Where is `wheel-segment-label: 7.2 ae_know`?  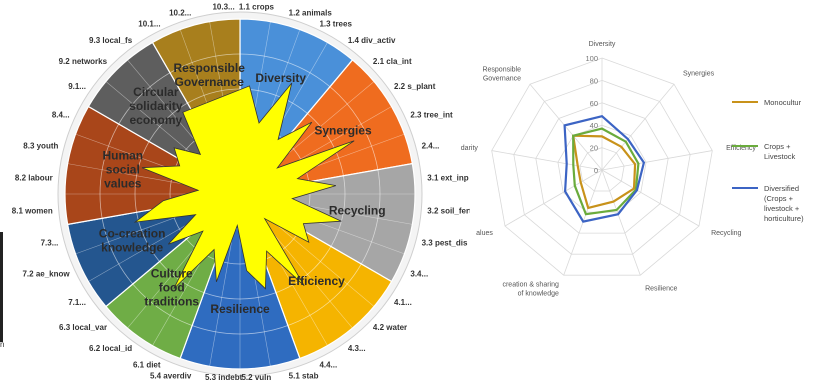
wheel-segment-label: 7.2 ae_know is located at coordinates (46, 273).